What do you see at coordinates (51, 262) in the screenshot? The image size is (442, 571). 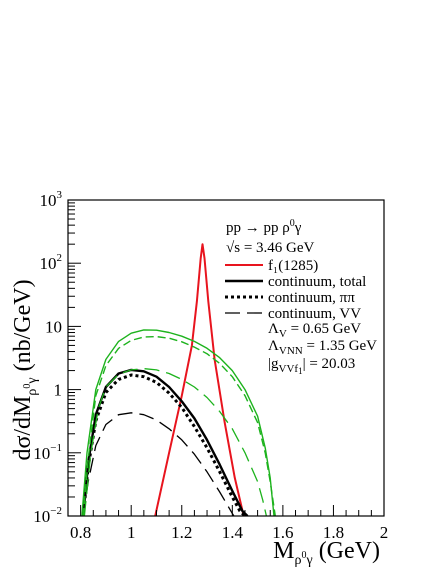 I see `y-tick-label: 10²` at bounding box center [51, 262].